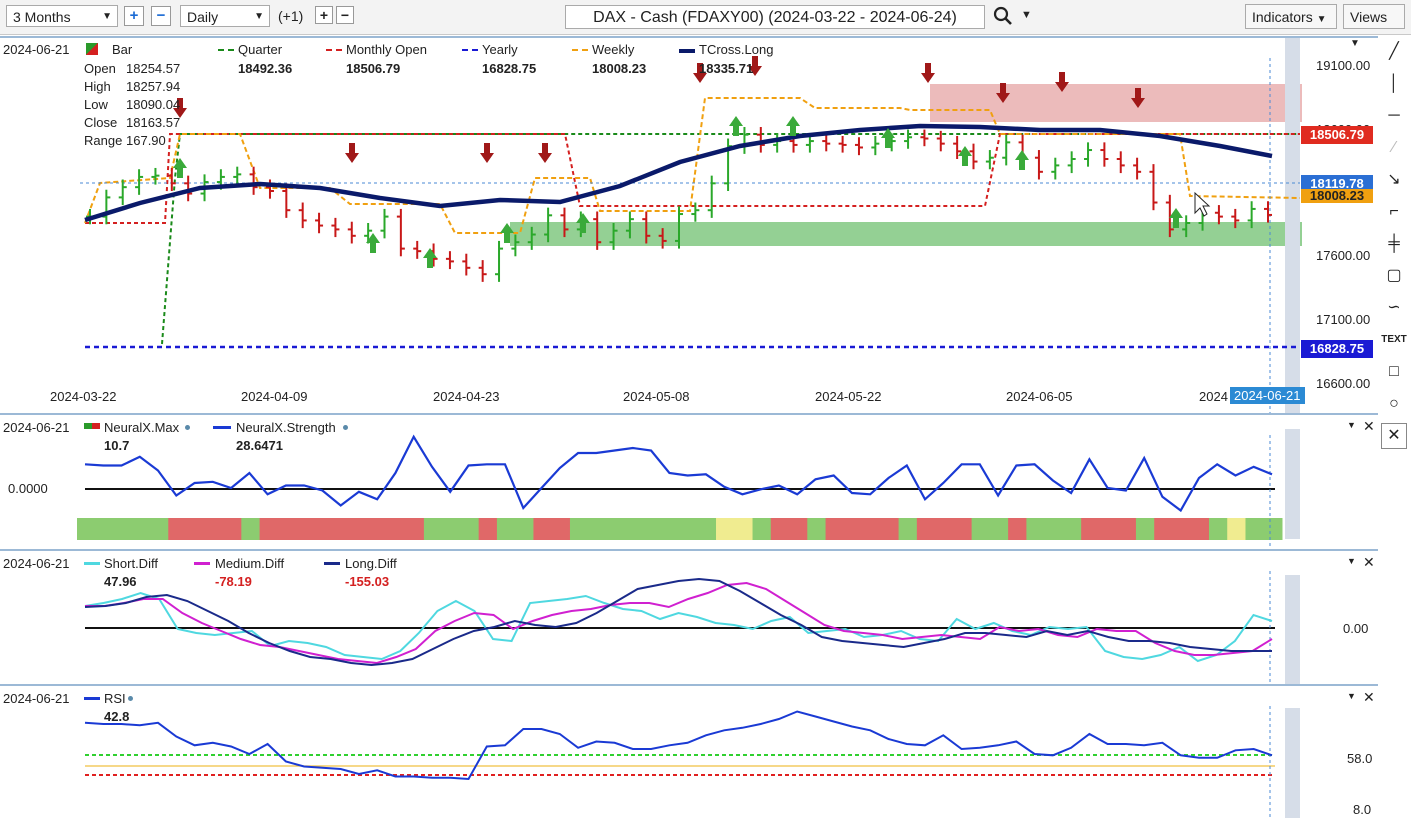  I want to click on zoom-in-button: +, so click(134, 16).